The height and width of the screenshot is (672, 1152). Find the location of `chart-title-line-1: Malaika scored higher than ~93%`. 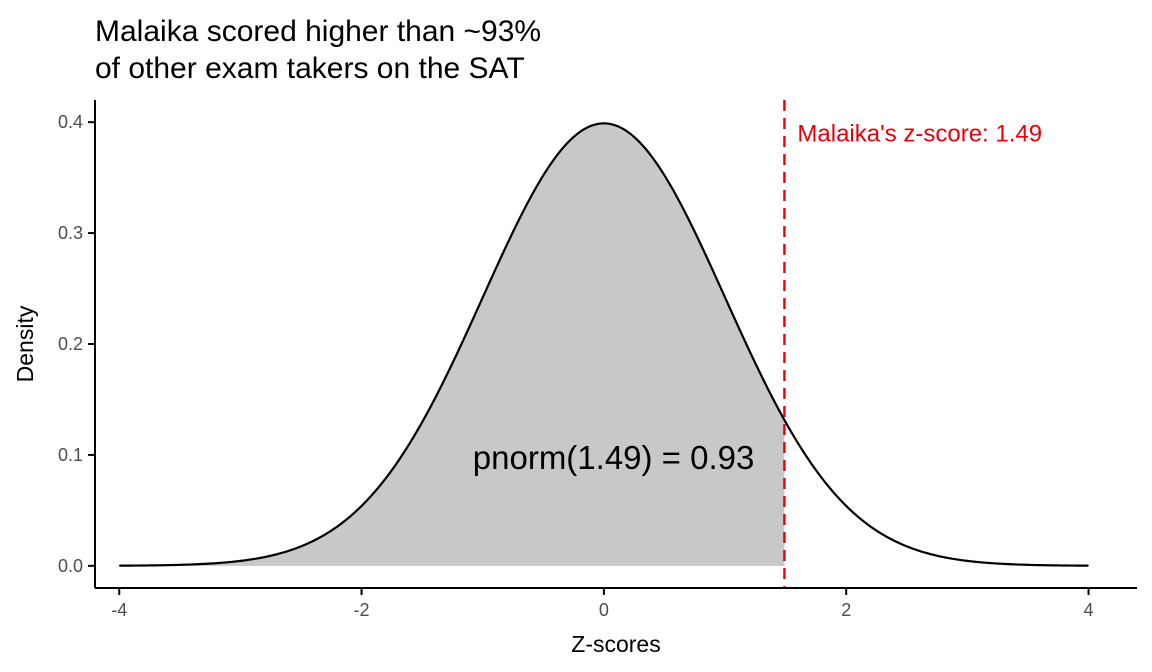

chart-title-line-1: Malaika scored higher than ~93% is located at coordinates (318, 31).